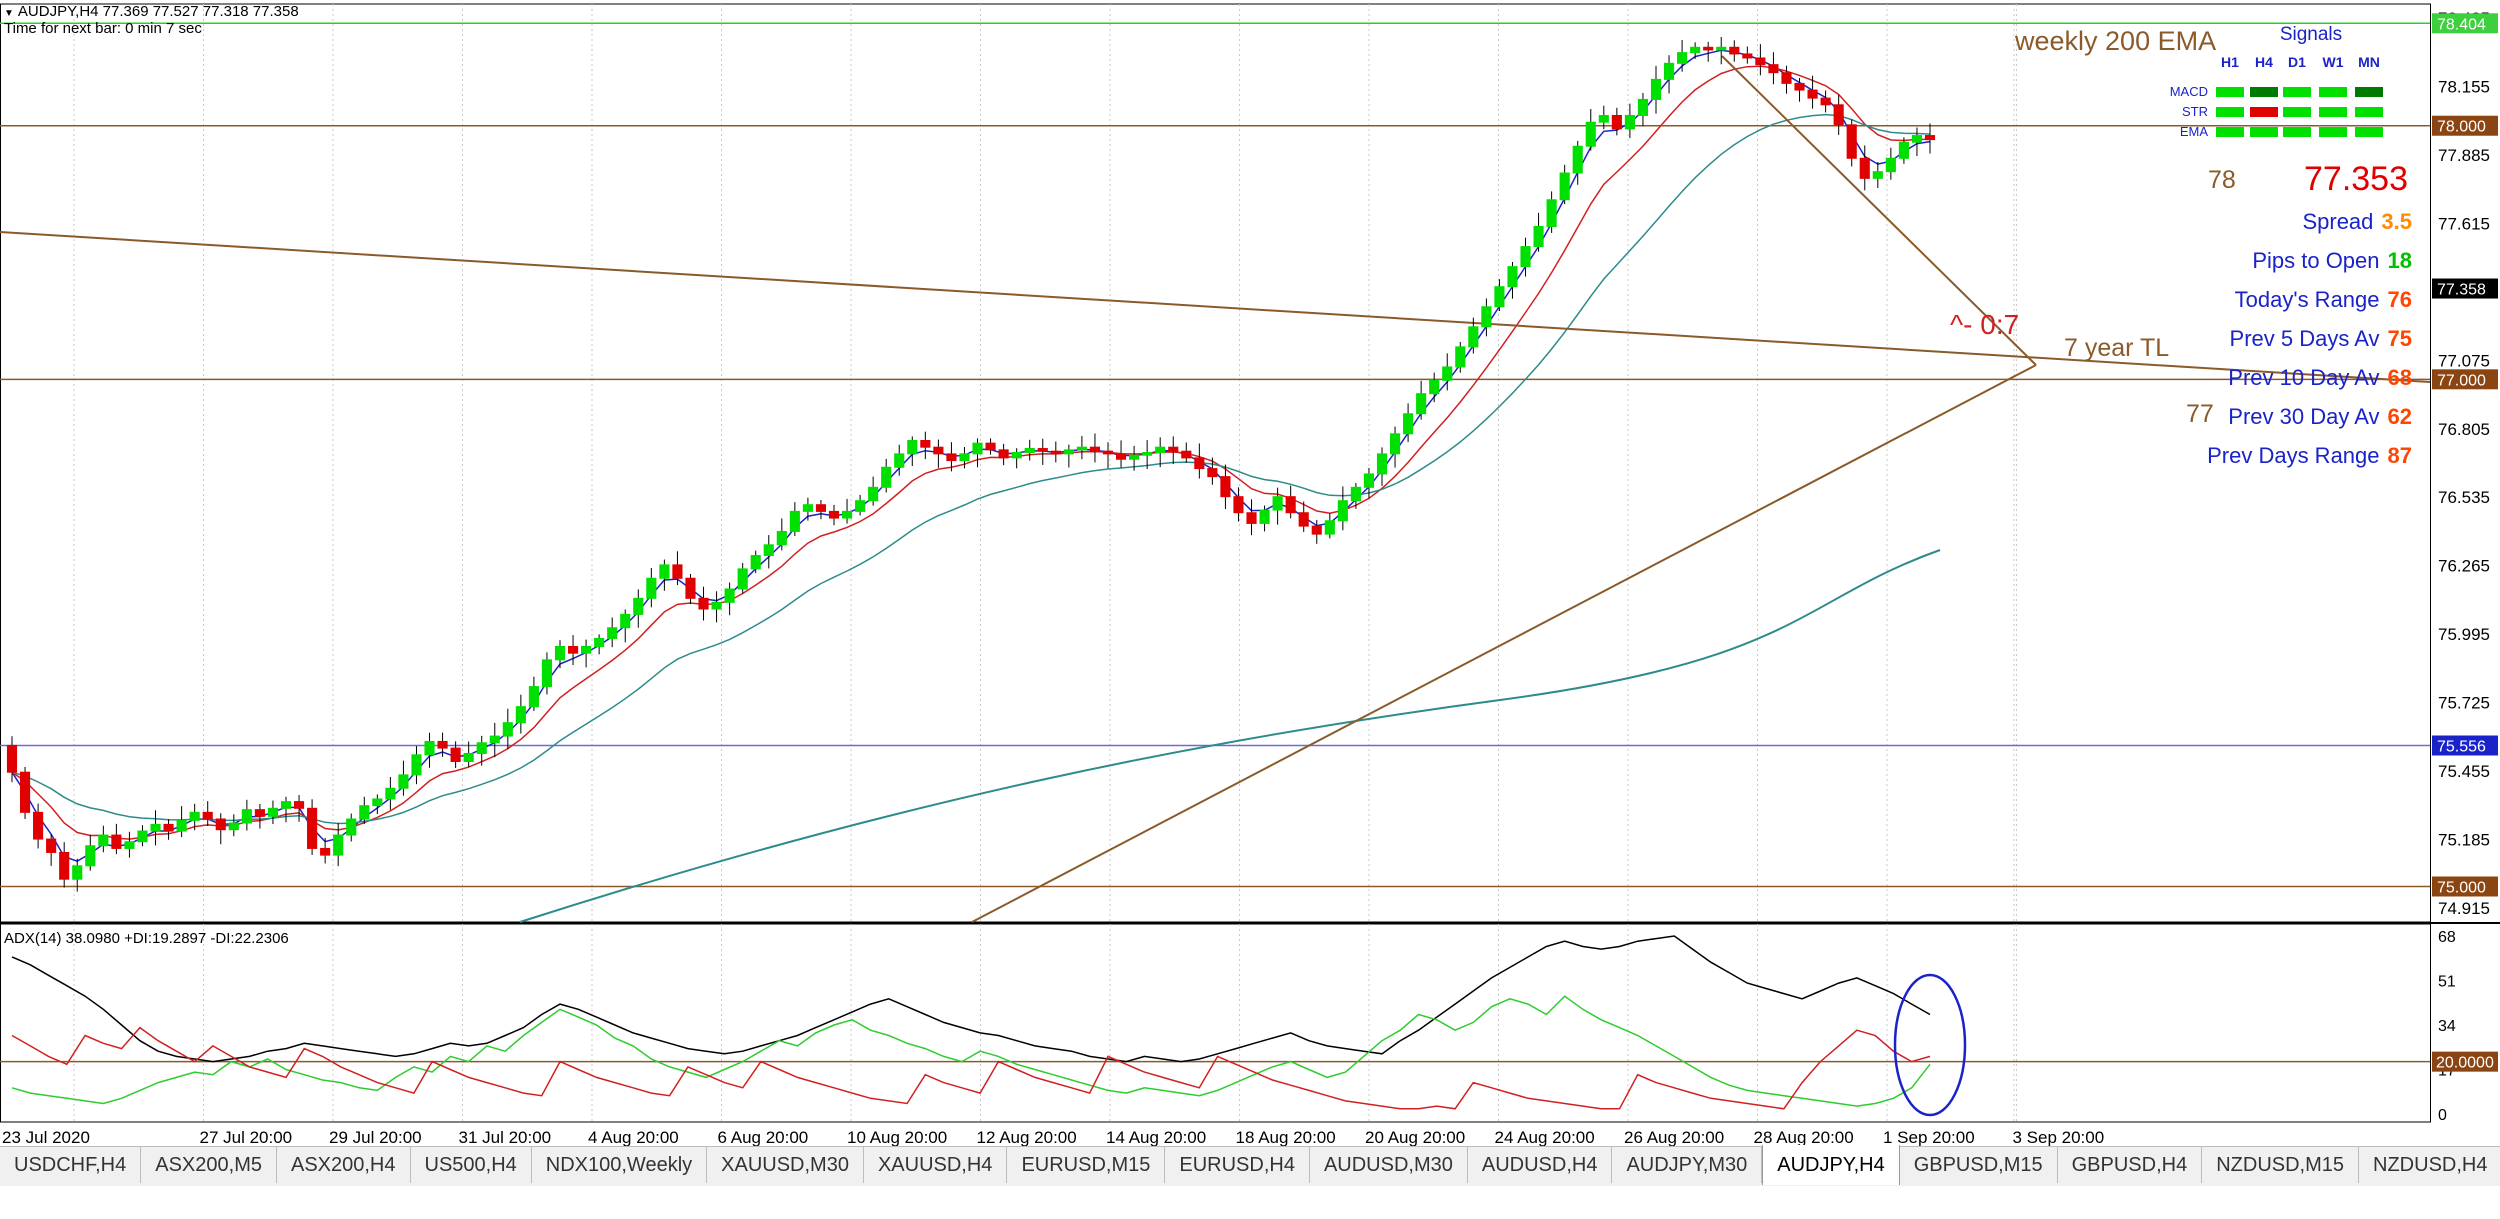 The width and height of the screenshot is (2500, 1219). Describe the element at coordinates (375, 1137) in the screenshot. I see `time-tick-label: 29 Jul 20:00` at that location.